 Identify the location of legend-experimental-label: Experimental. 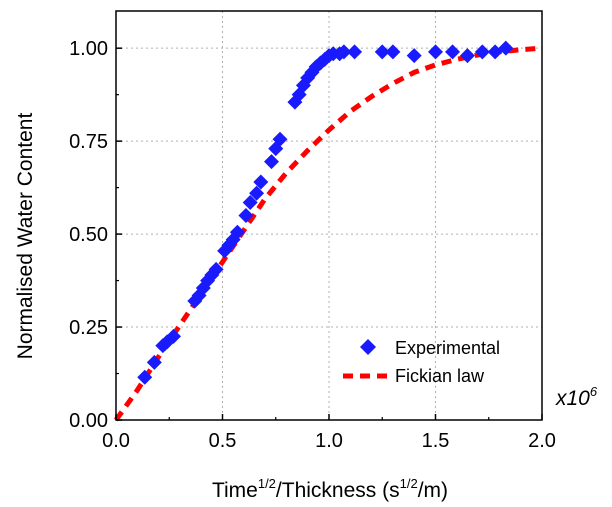
(447, 348).